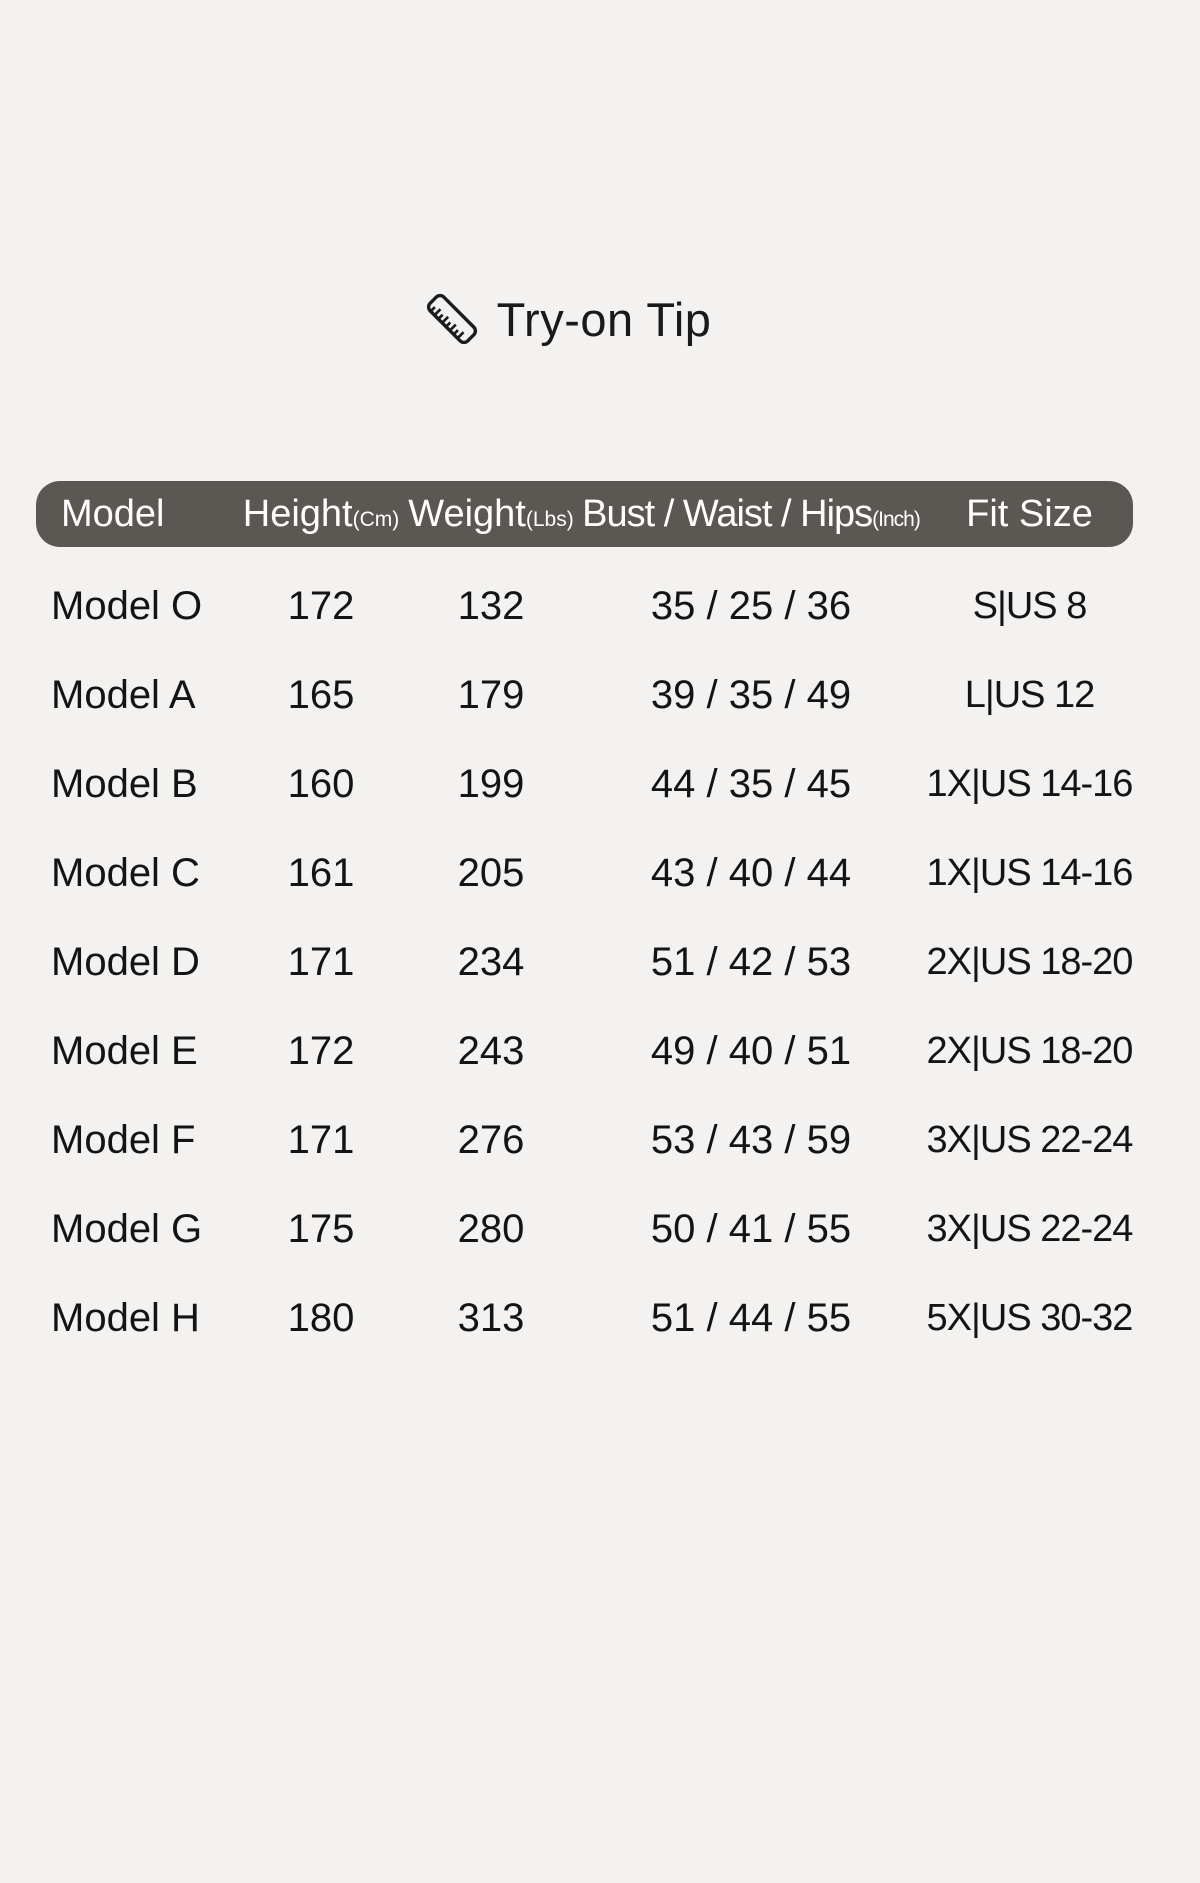 The width and height of the screenshot is (1200, 1883). What do you see at coordinates (584, 1318) in the screenshot?
I see `table-row: Model H 180 313 51 / 44 / 55 5X|US 30-32` at bounding box center [584, 1318].